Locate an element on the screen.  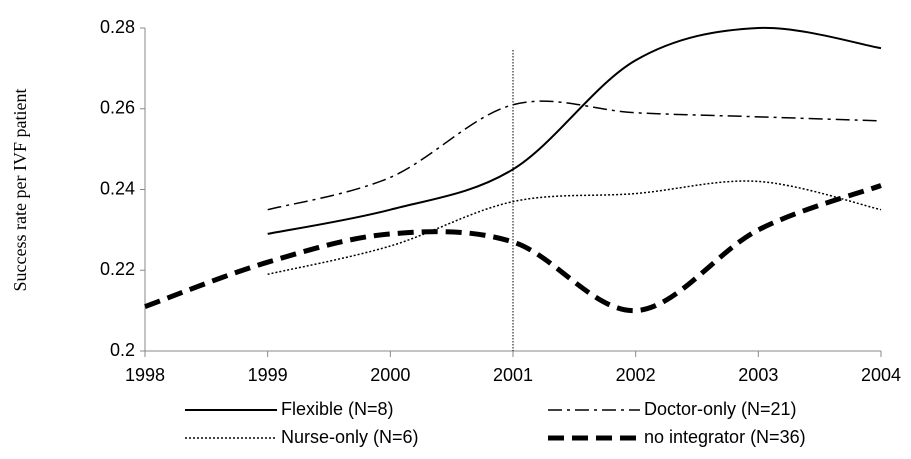
x-tick-label: 2001 is located at coordinates (513, 375).